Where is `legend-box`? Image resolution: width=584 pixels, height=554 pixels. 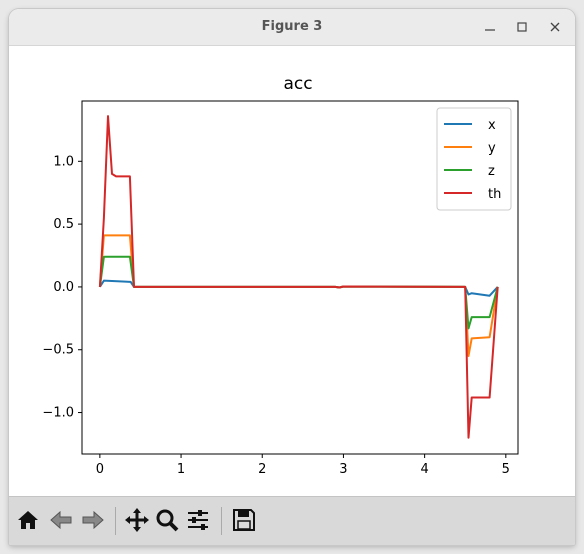 legend-box is located at coordinates (474, 159).